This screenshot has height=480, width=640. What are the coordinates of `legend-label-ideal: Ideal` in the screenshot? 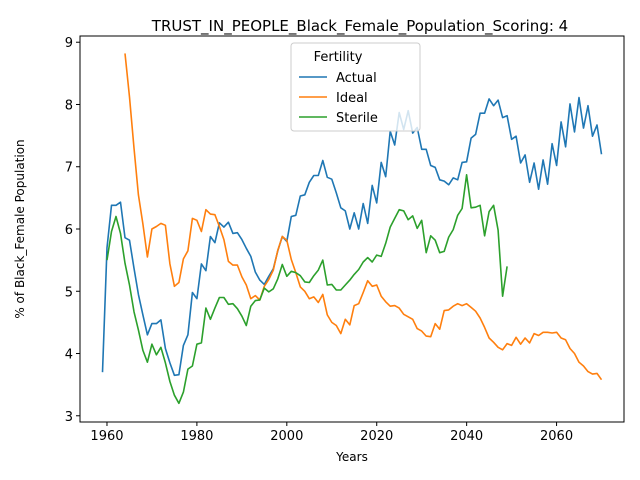 It's located at (352, 98).